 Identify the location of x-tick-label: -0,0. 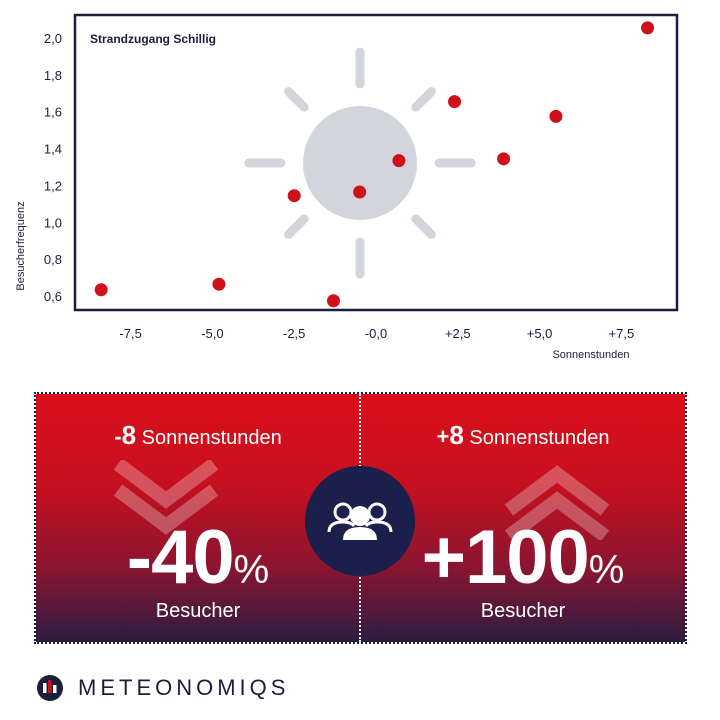
(376, 333).